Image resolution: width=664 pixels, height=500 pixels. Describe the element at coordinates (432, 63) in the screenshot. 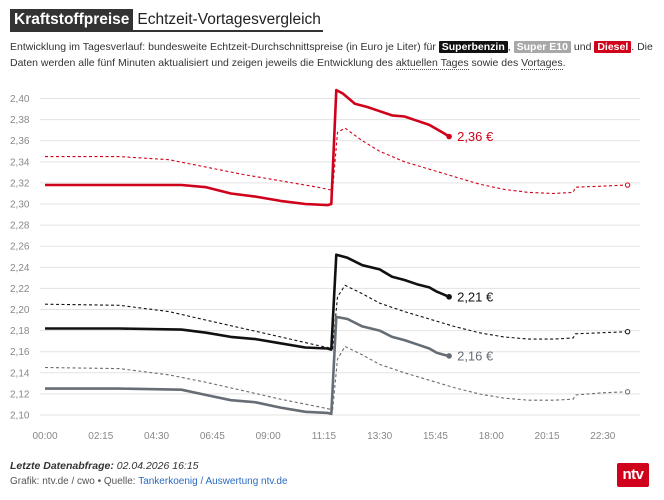

I see `link-today: aktuellen Tages` at that location.